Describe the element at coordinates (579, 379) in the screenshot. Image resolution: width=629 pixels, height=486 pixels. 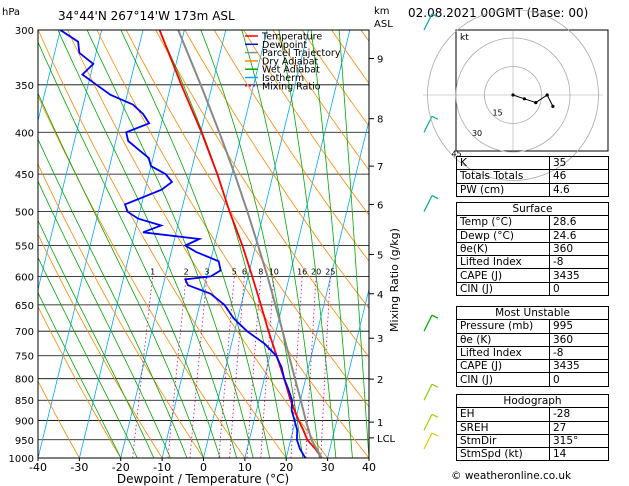
I see `mu-value: 0` at that location.